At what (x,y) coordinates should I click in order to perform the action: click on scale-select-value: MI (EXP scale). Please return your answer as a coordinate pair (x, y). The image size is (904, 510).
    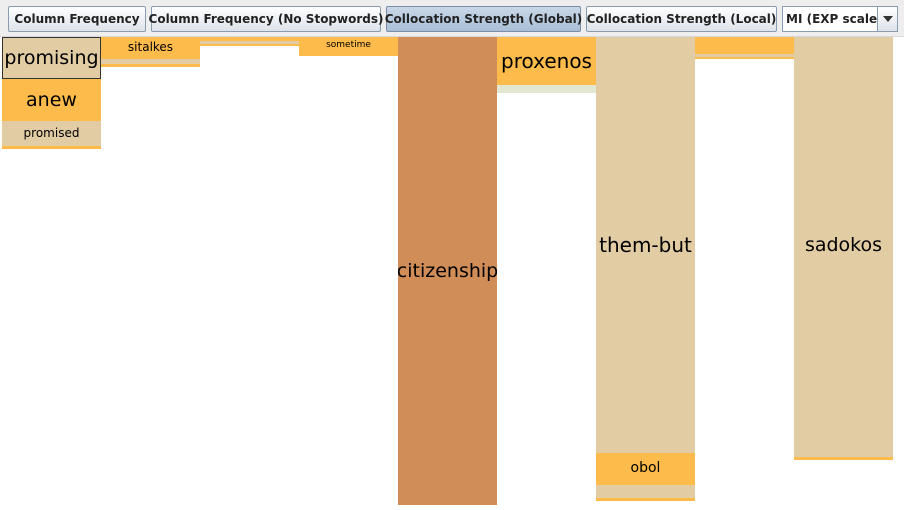
    Looking at the image, I should click on (831, 19).